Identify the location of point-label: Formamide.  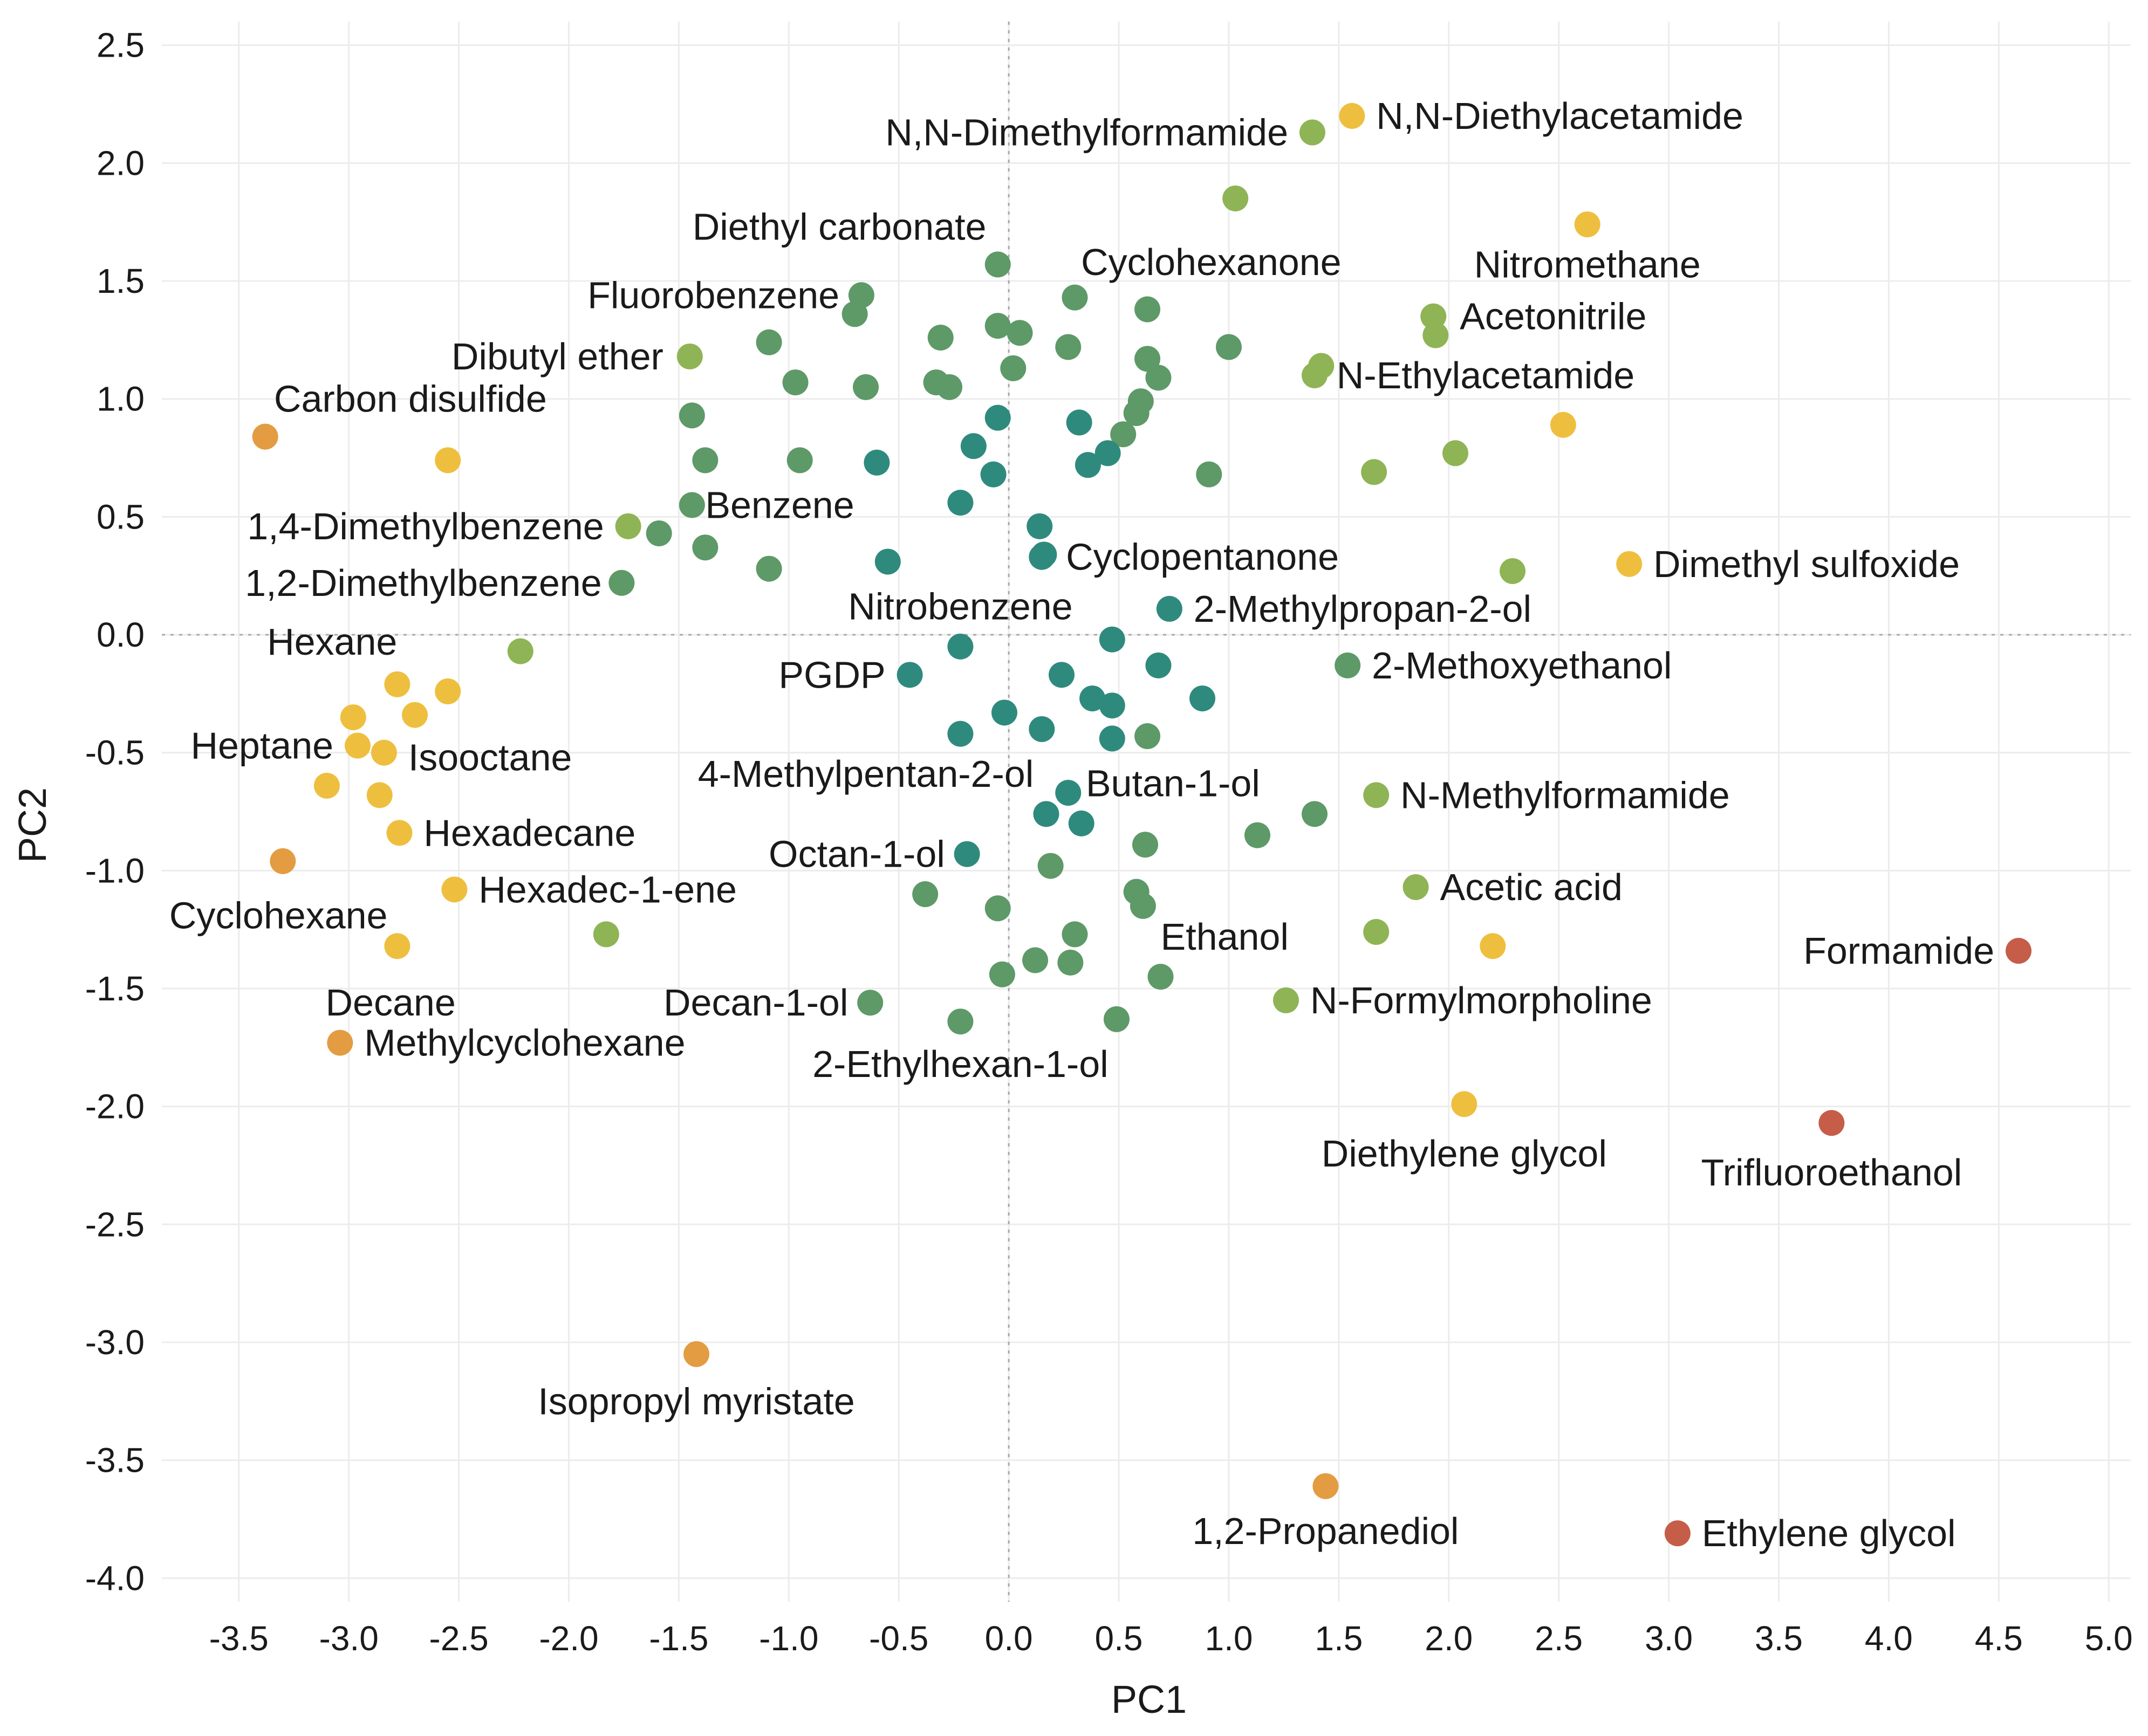
(1898, 951).